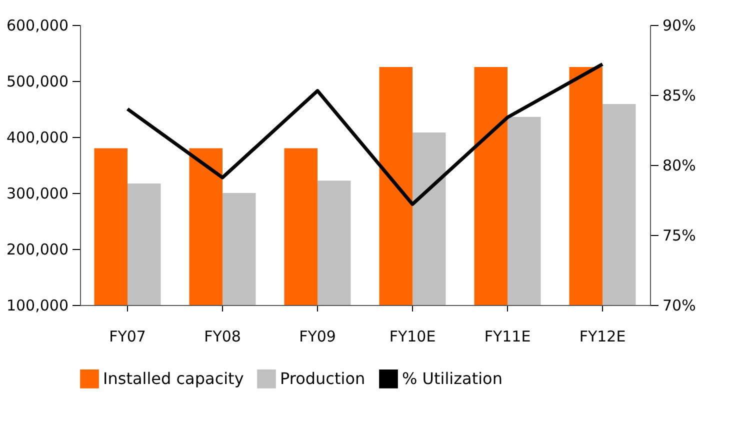 This screenshot has width=741, height=430. I want to click on legend-label: % Utilization, so click(452, 378).